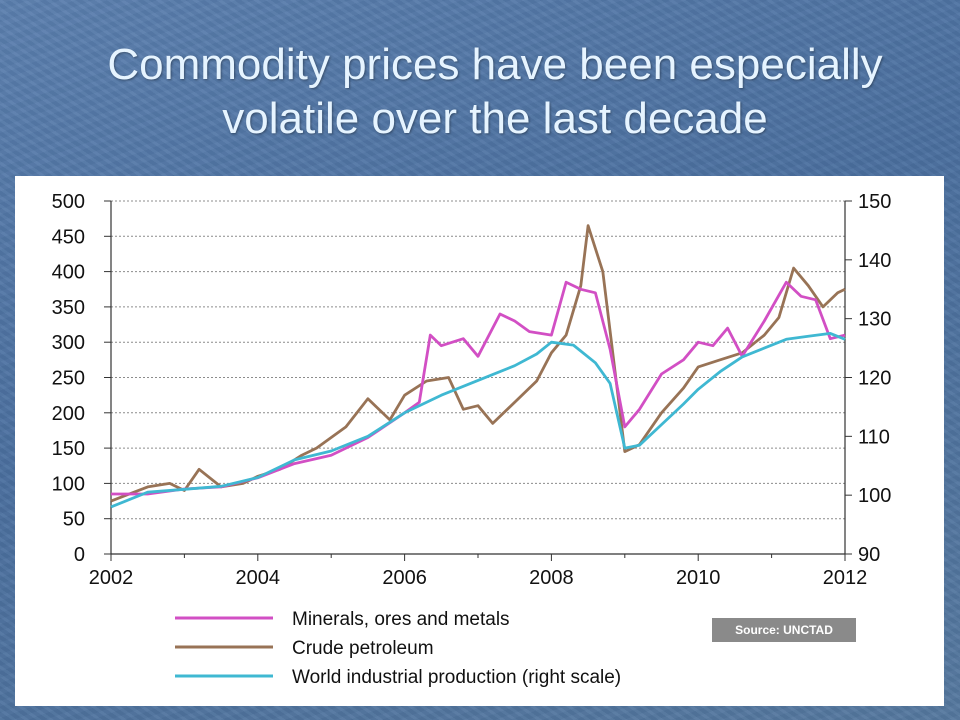  I want to click on y2-tick-label: 100, so click(874, 496).